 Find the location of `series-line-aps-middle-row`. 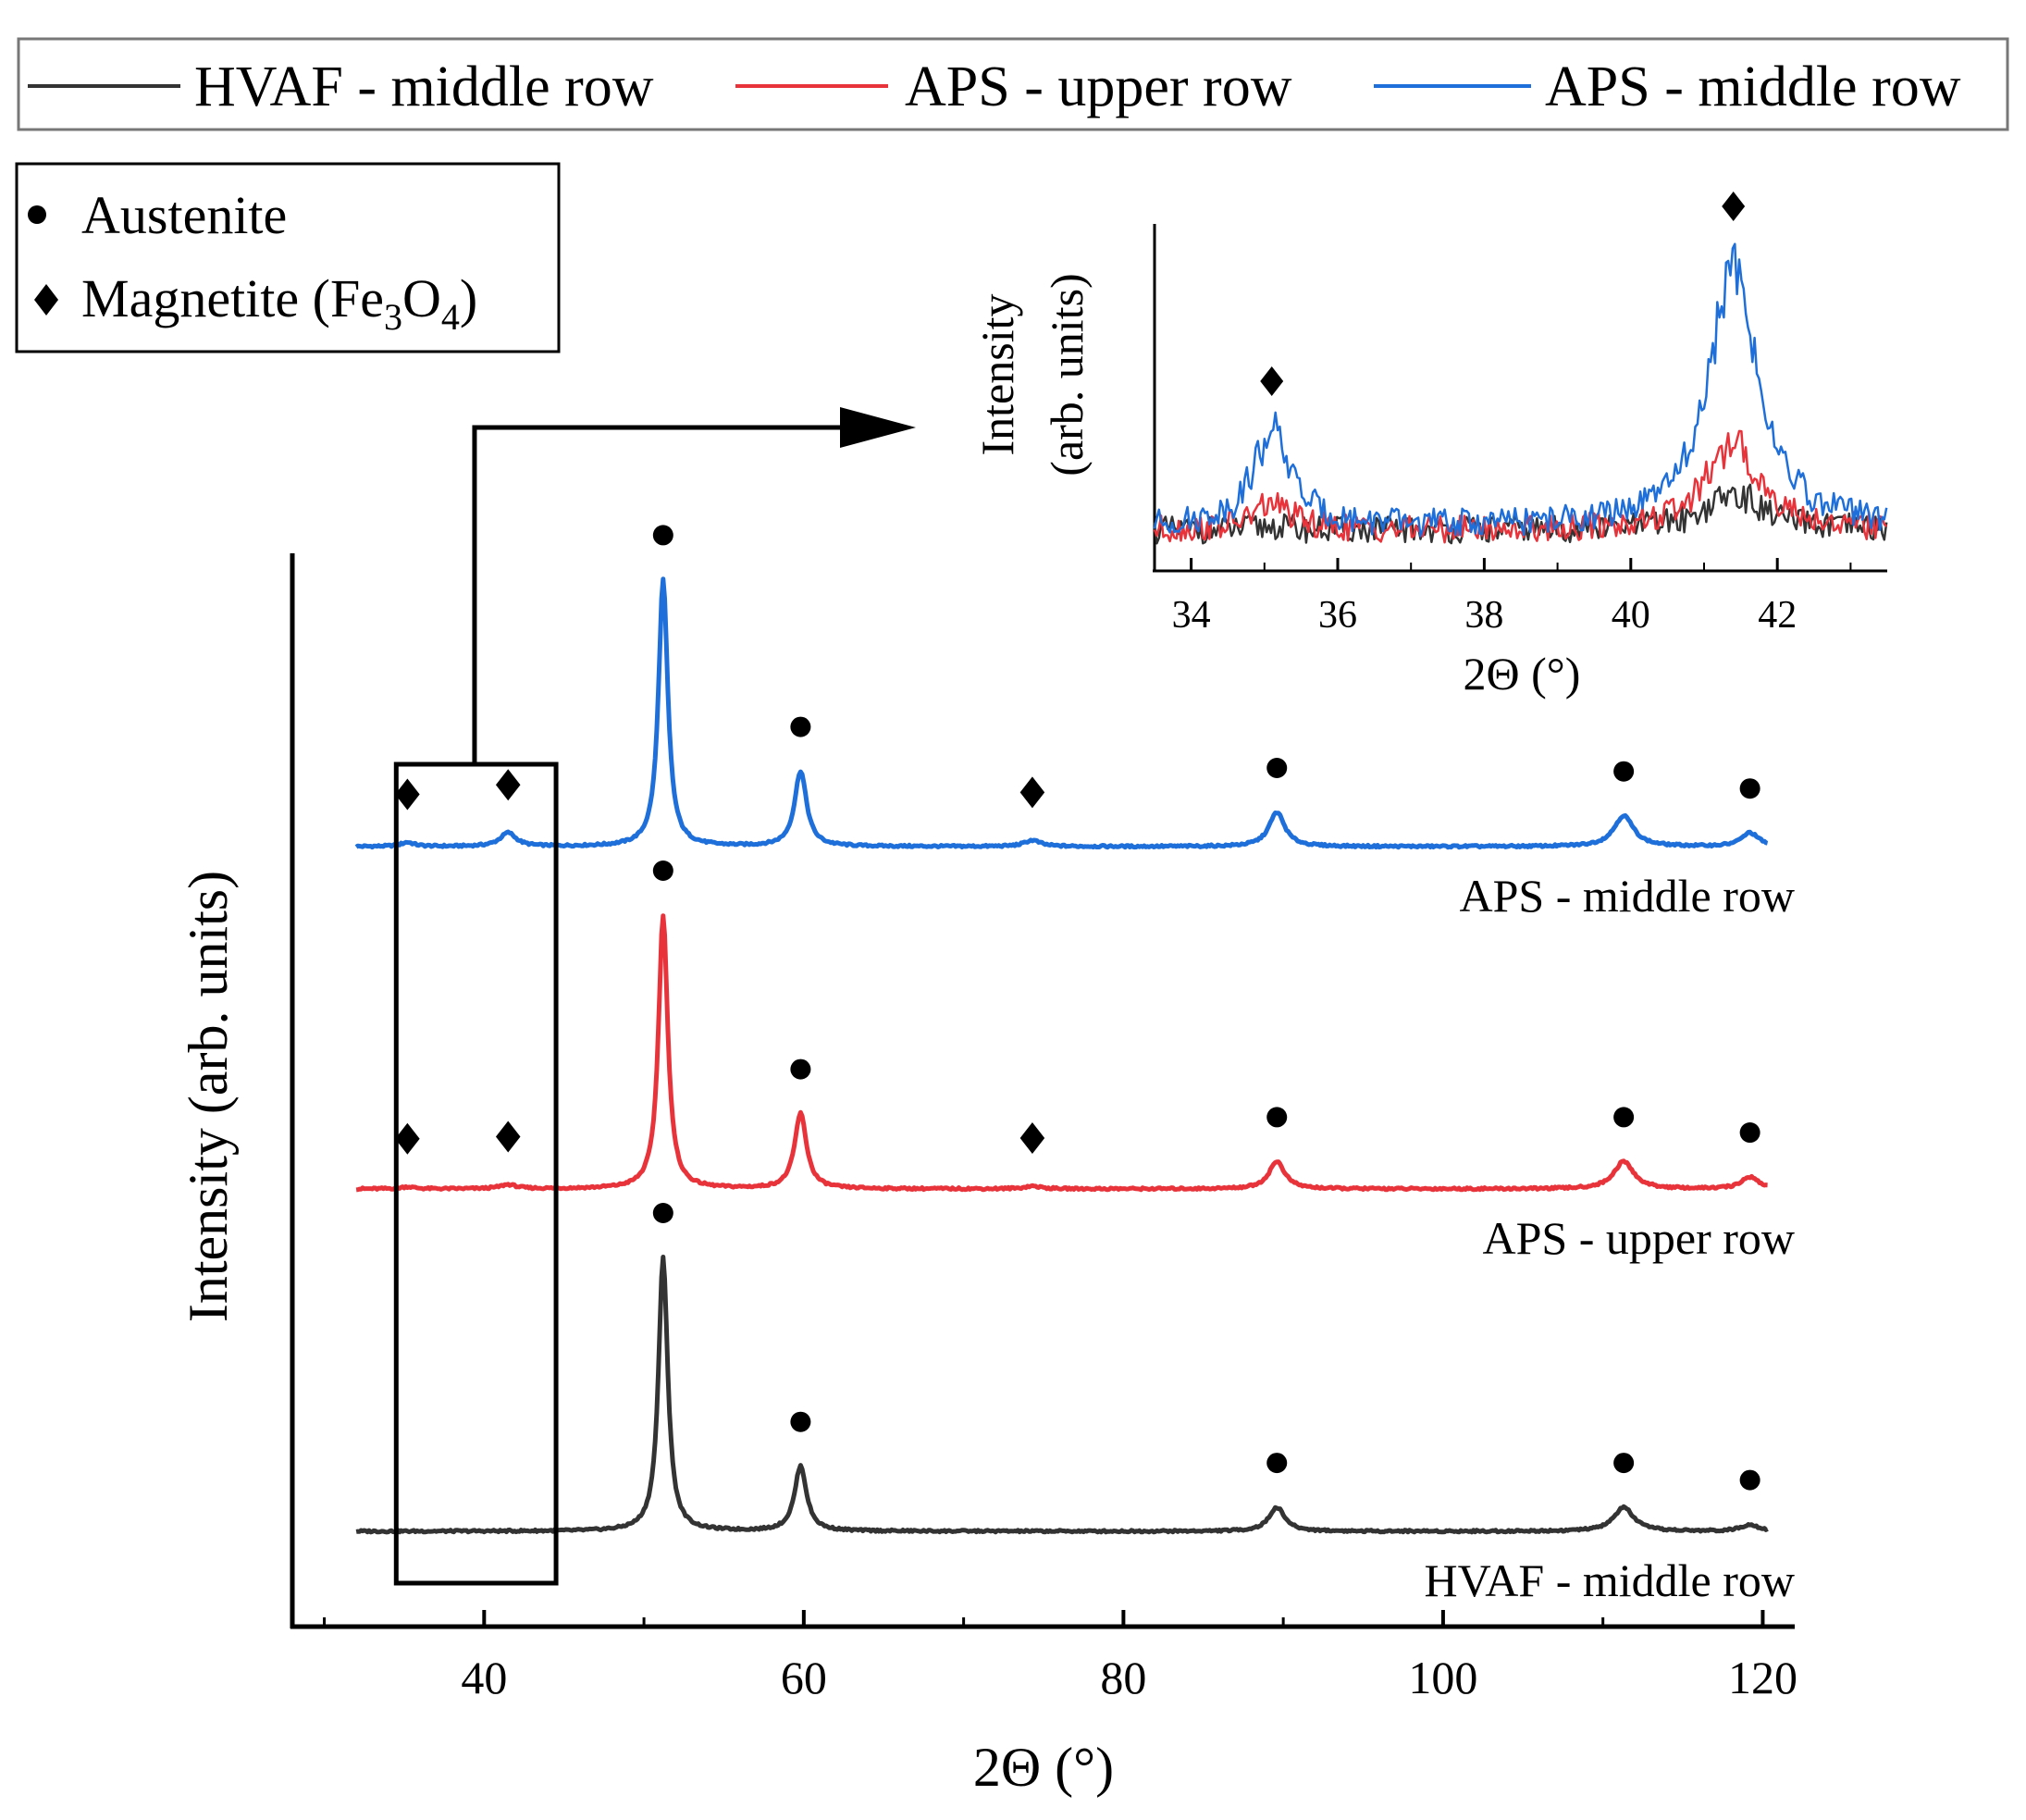

series-line-aps-middle-row is located at coordinates (1061, 713).